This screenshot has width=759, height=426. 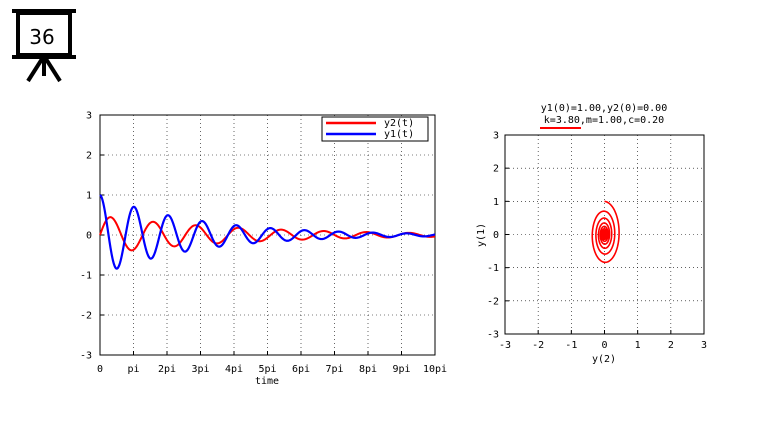 I want to click on legend-box, so click(x=375, y=129).